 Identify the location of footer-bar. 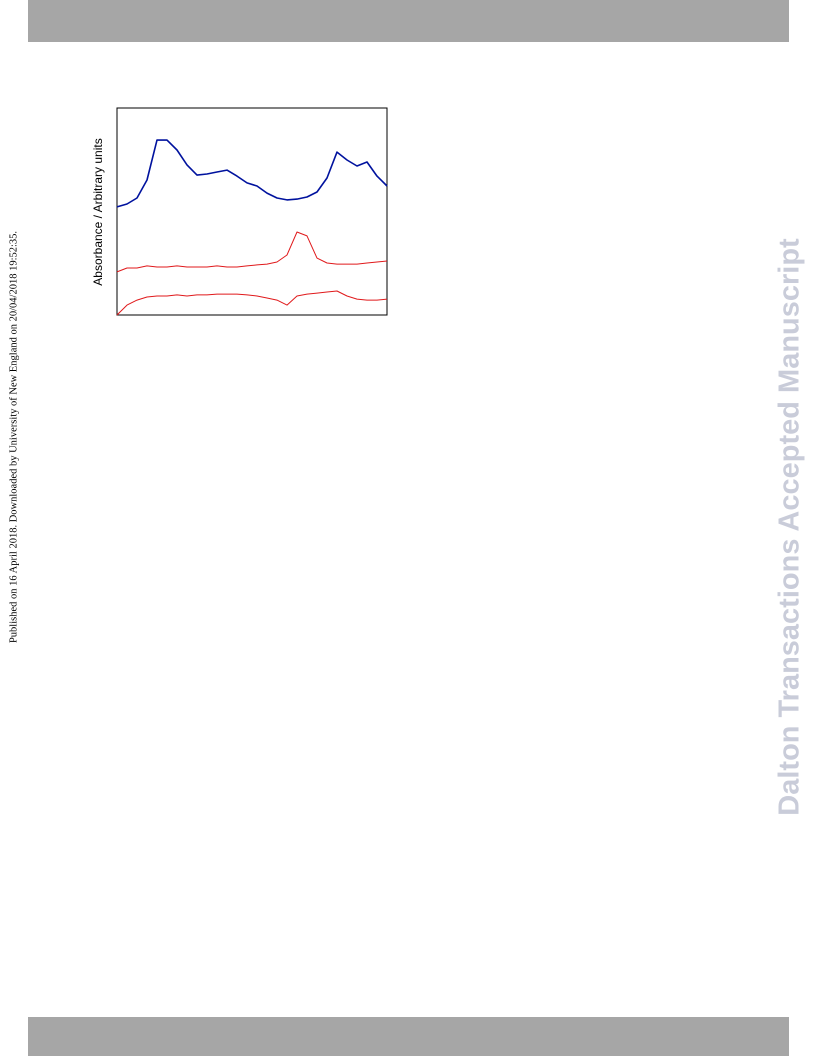
(408, 1036).